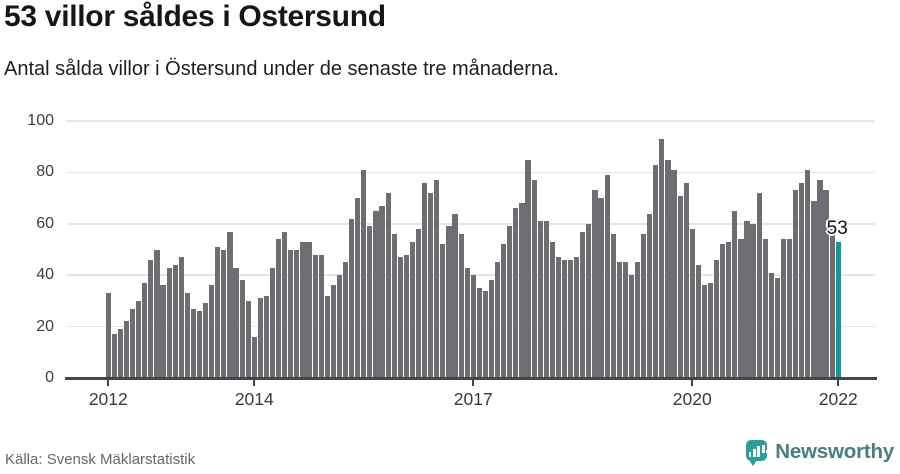  Describe the element at coordinates (765, 449) in the screenshot. I see `exclamation-icon` at that location.